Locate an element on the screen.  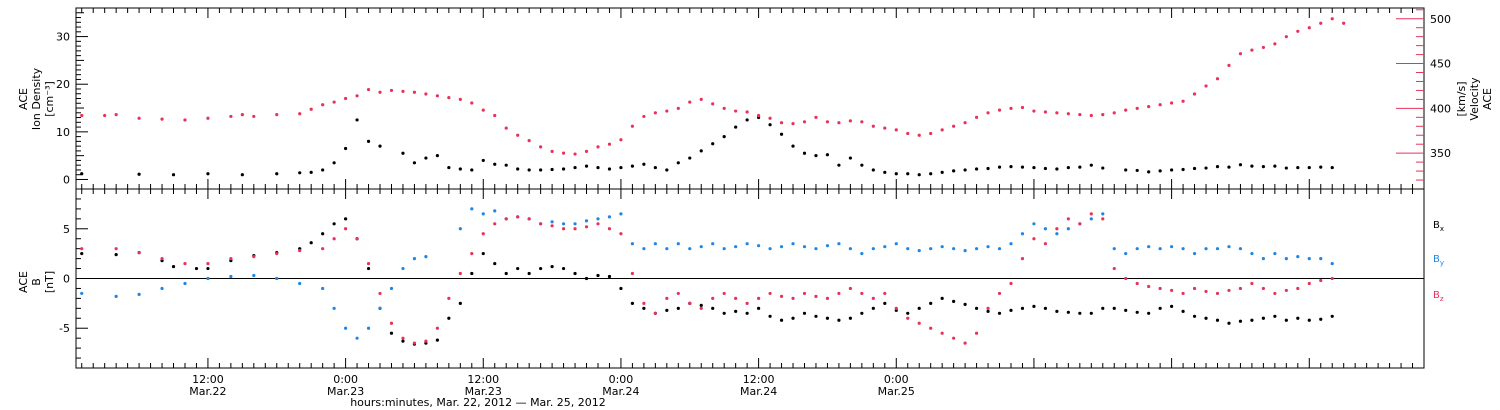
top-right-ytick-label: 400 is located at coordinates (1440, 108).